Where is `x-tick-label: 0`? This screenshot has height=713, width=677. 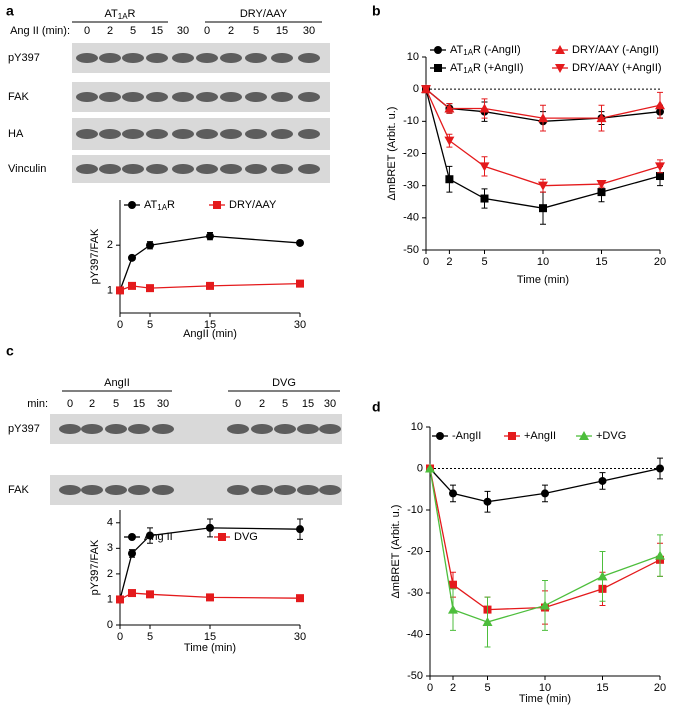 x-tick-label: 0 is located at coordinates (426, 262).